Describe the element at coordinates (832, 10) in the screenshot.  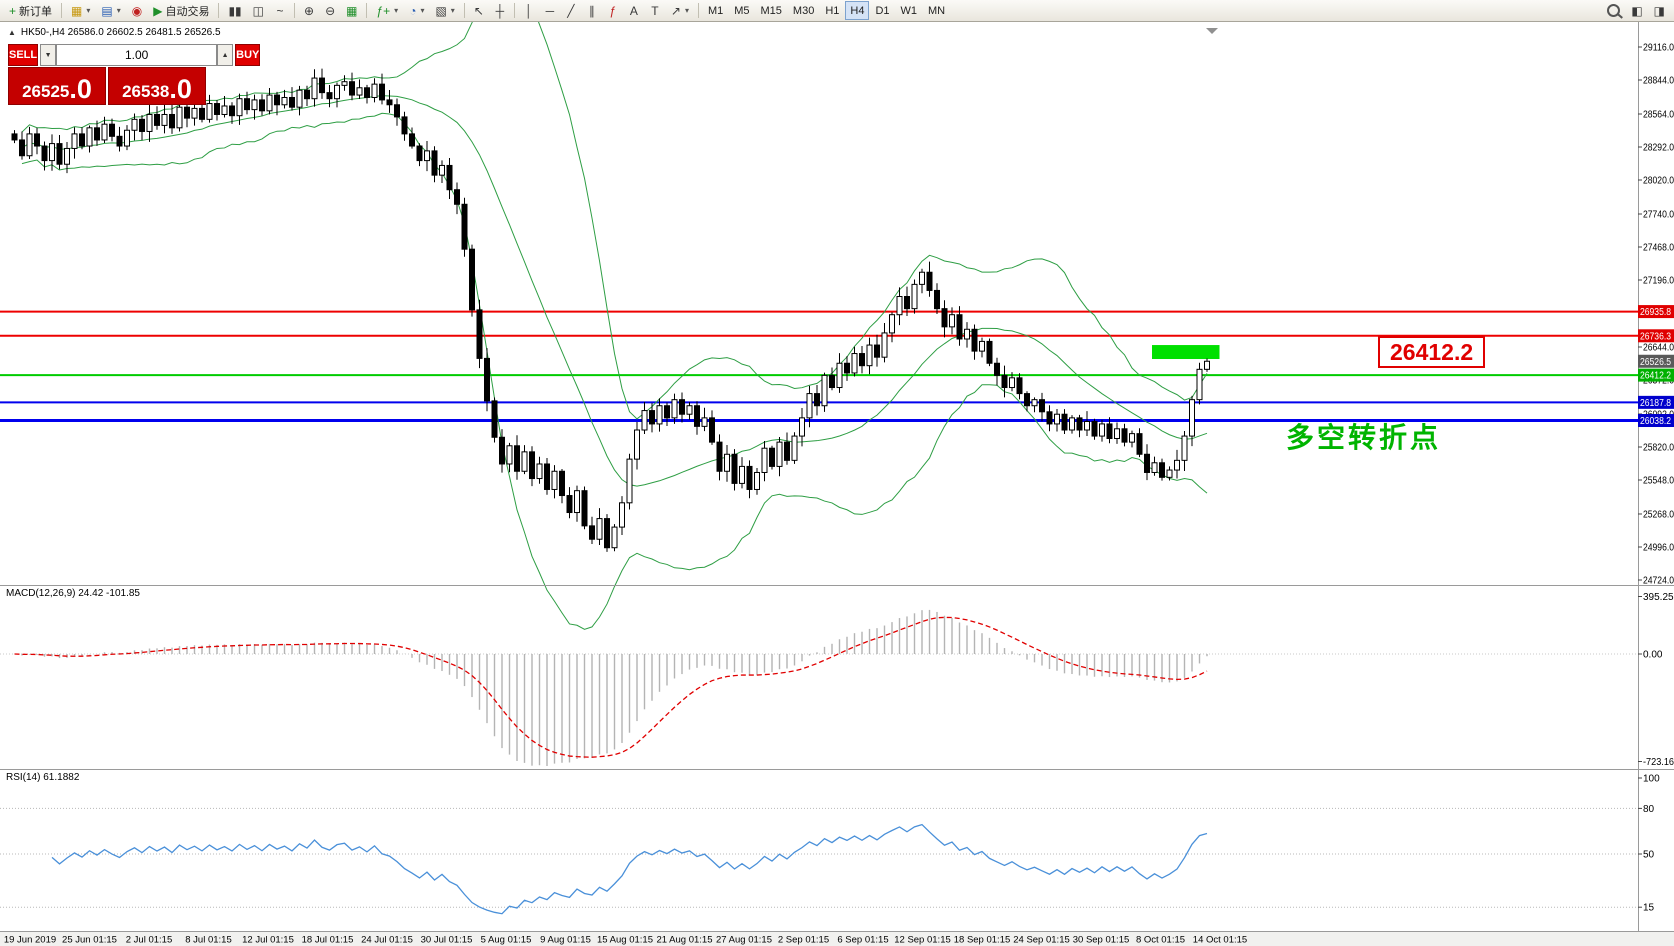
I see `timeframe-button-H1: H1` at that location.